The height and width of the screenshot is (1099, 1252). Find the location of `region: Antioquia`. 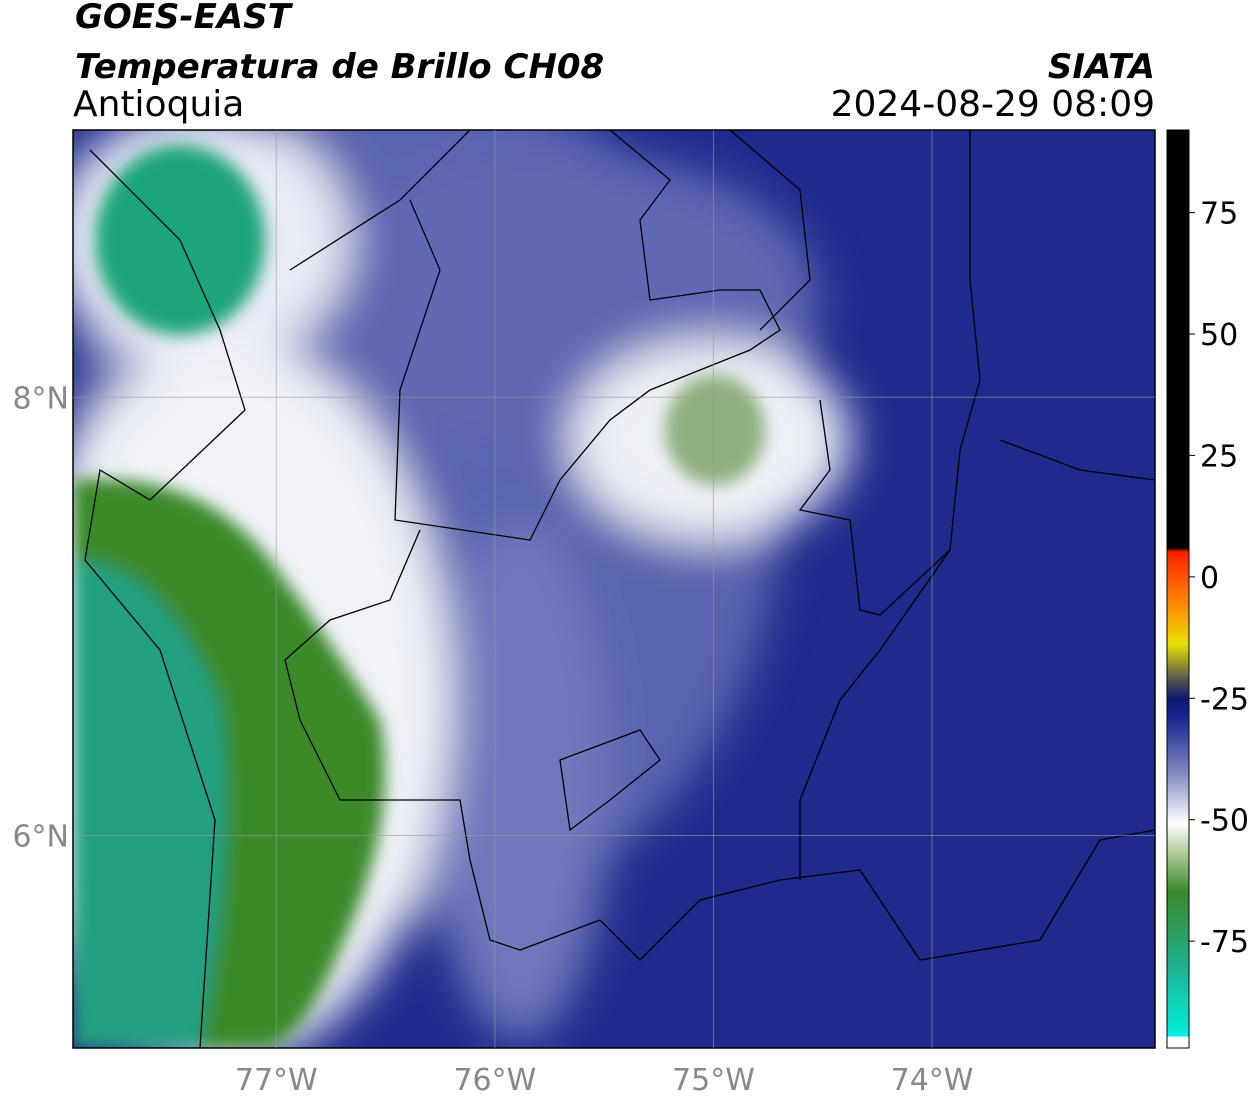

region: Antioquia is located at coordinates (158, 104).